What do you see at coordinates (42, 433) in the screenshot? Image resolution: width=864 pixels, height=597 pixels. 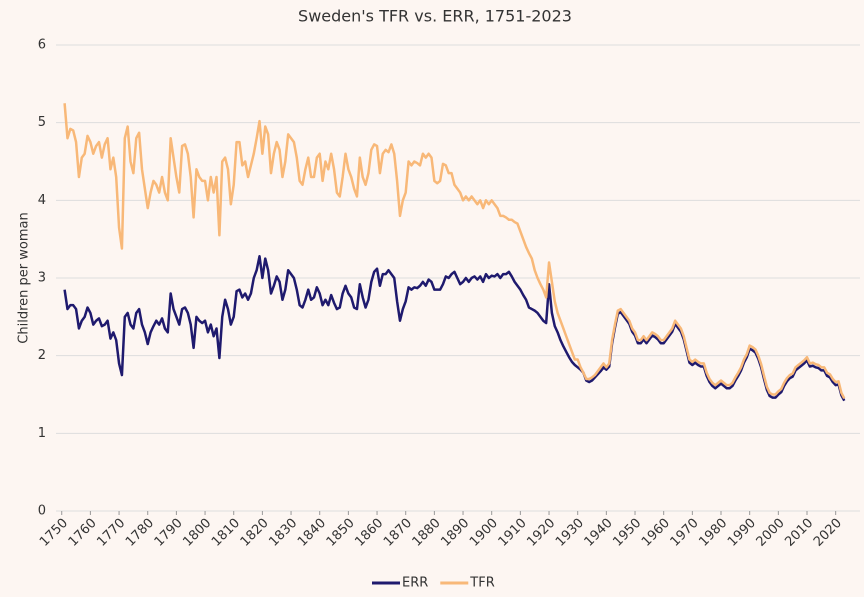 I see `y-tick-label: 1` at bounding box center [42, 433].